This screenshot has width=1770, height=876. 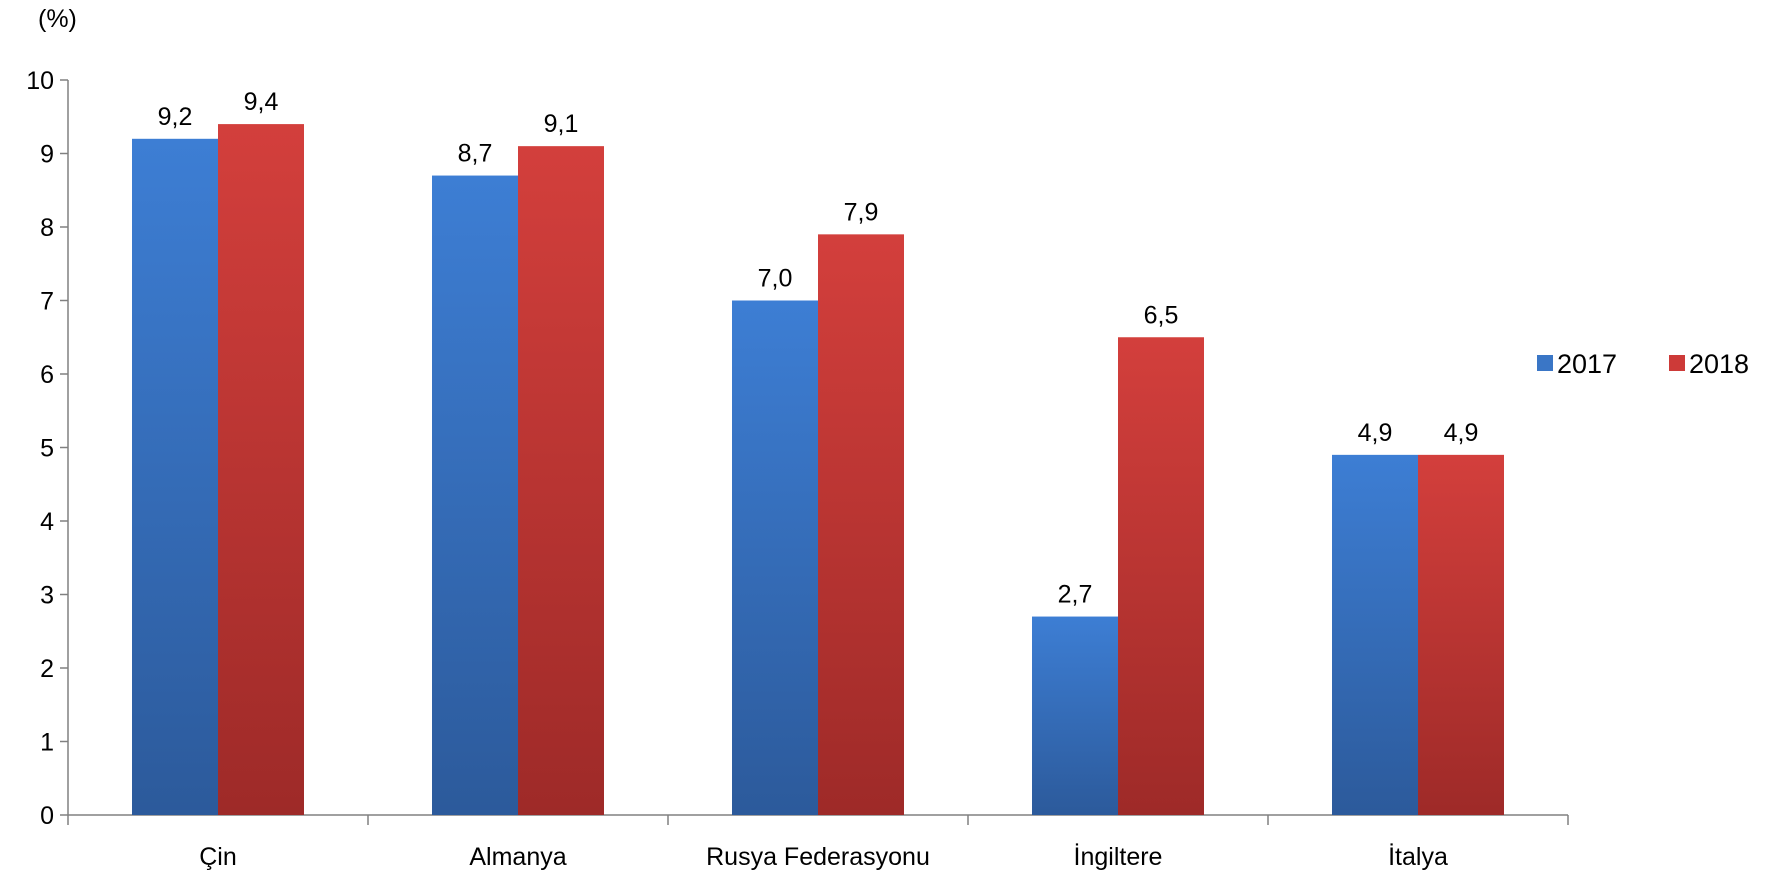 I want to click on category-label: Rusya Federasyonu, so click(x=818, y=857).